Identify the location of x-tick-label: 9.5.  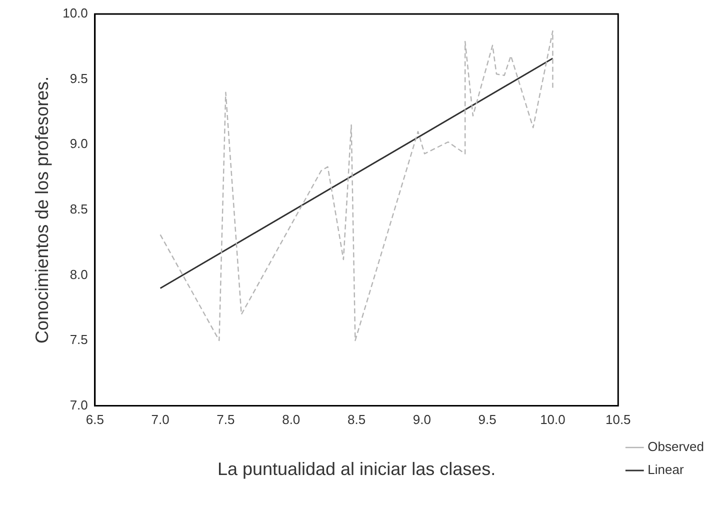
(487, 420).